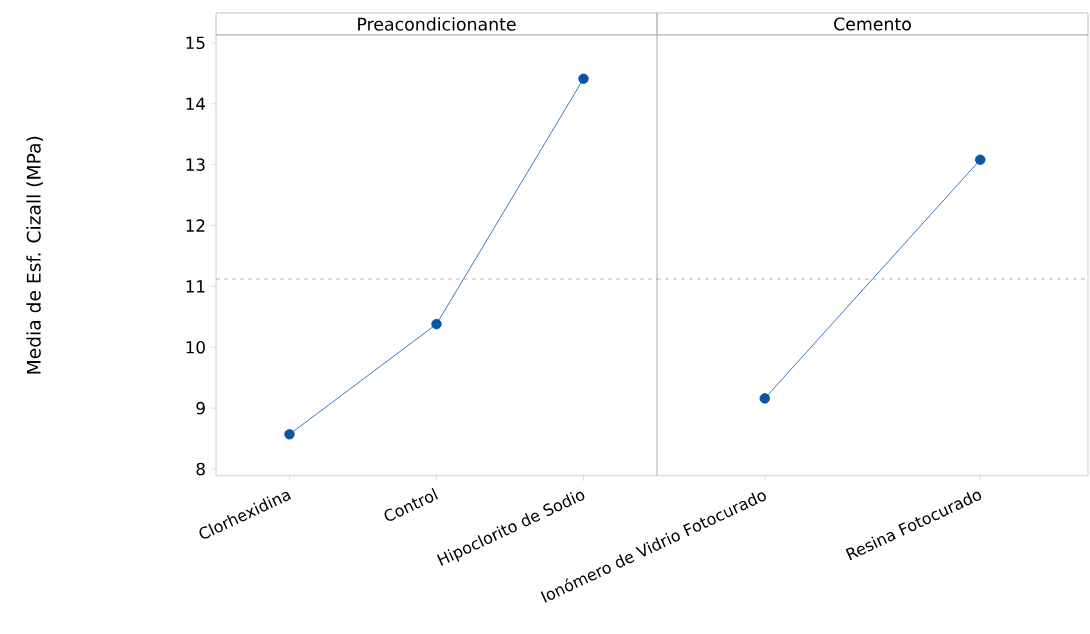  What do you see at coordinates (195, 225) in the screenshot?
I see `y-tick-label: 12` at bounding box center [195, 225].